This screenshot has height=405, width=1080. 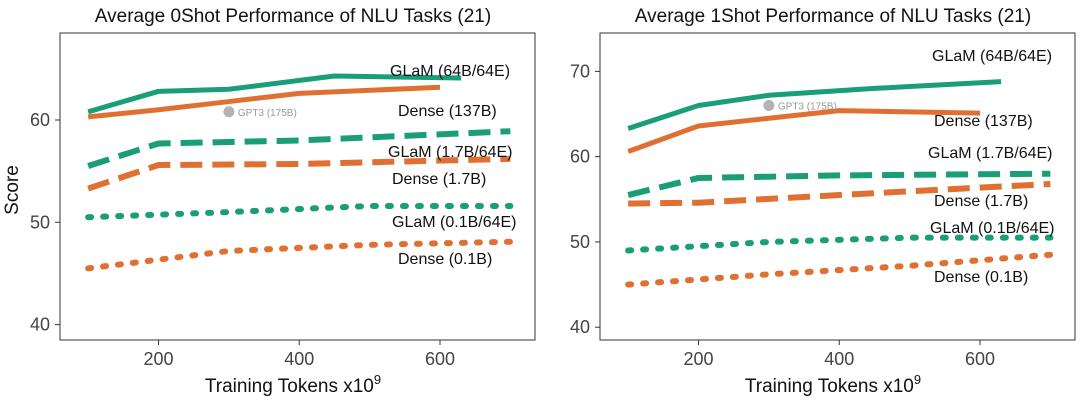 I want to click on y-axis-label: Score, so click(x=12, y=190).